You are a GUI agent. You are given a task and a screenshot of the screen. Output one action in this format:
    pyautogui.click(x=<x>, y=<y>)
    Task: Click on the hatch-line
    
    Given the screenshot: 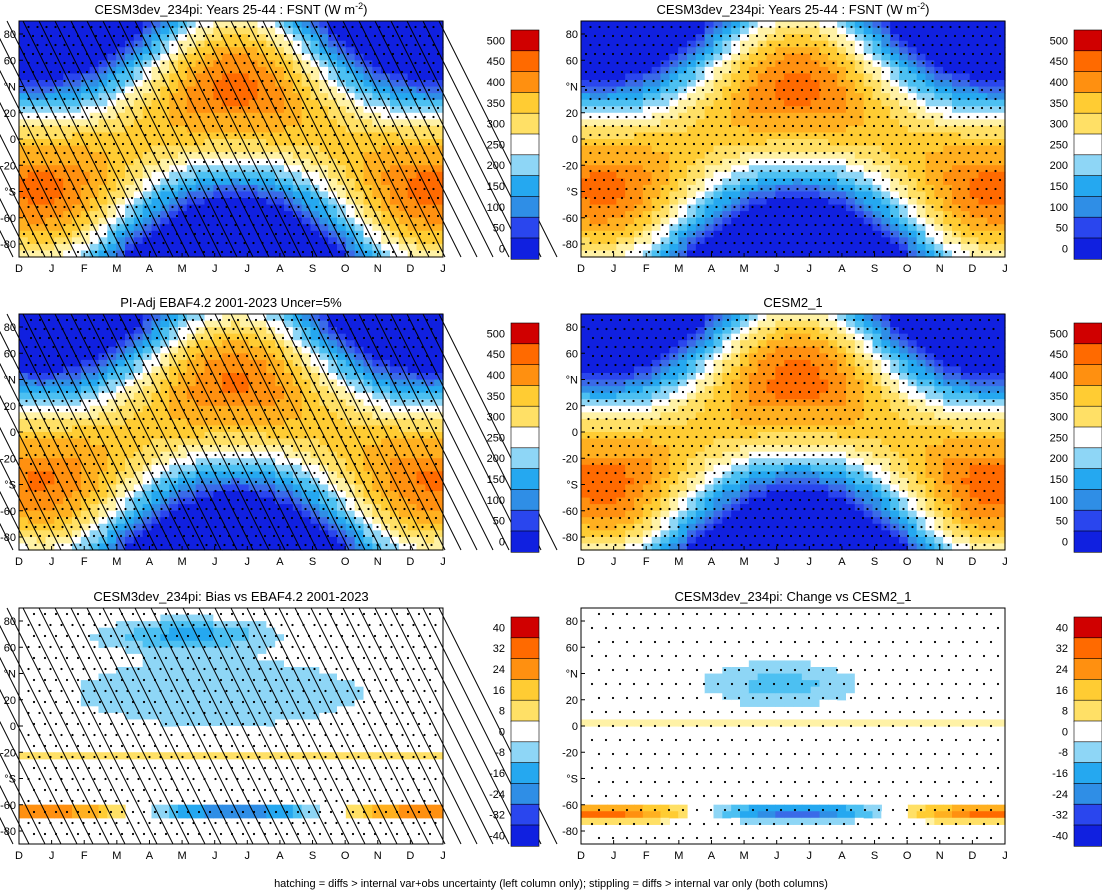 What is the action you would take?
    pyautogui.click(x=146, y=139)
    